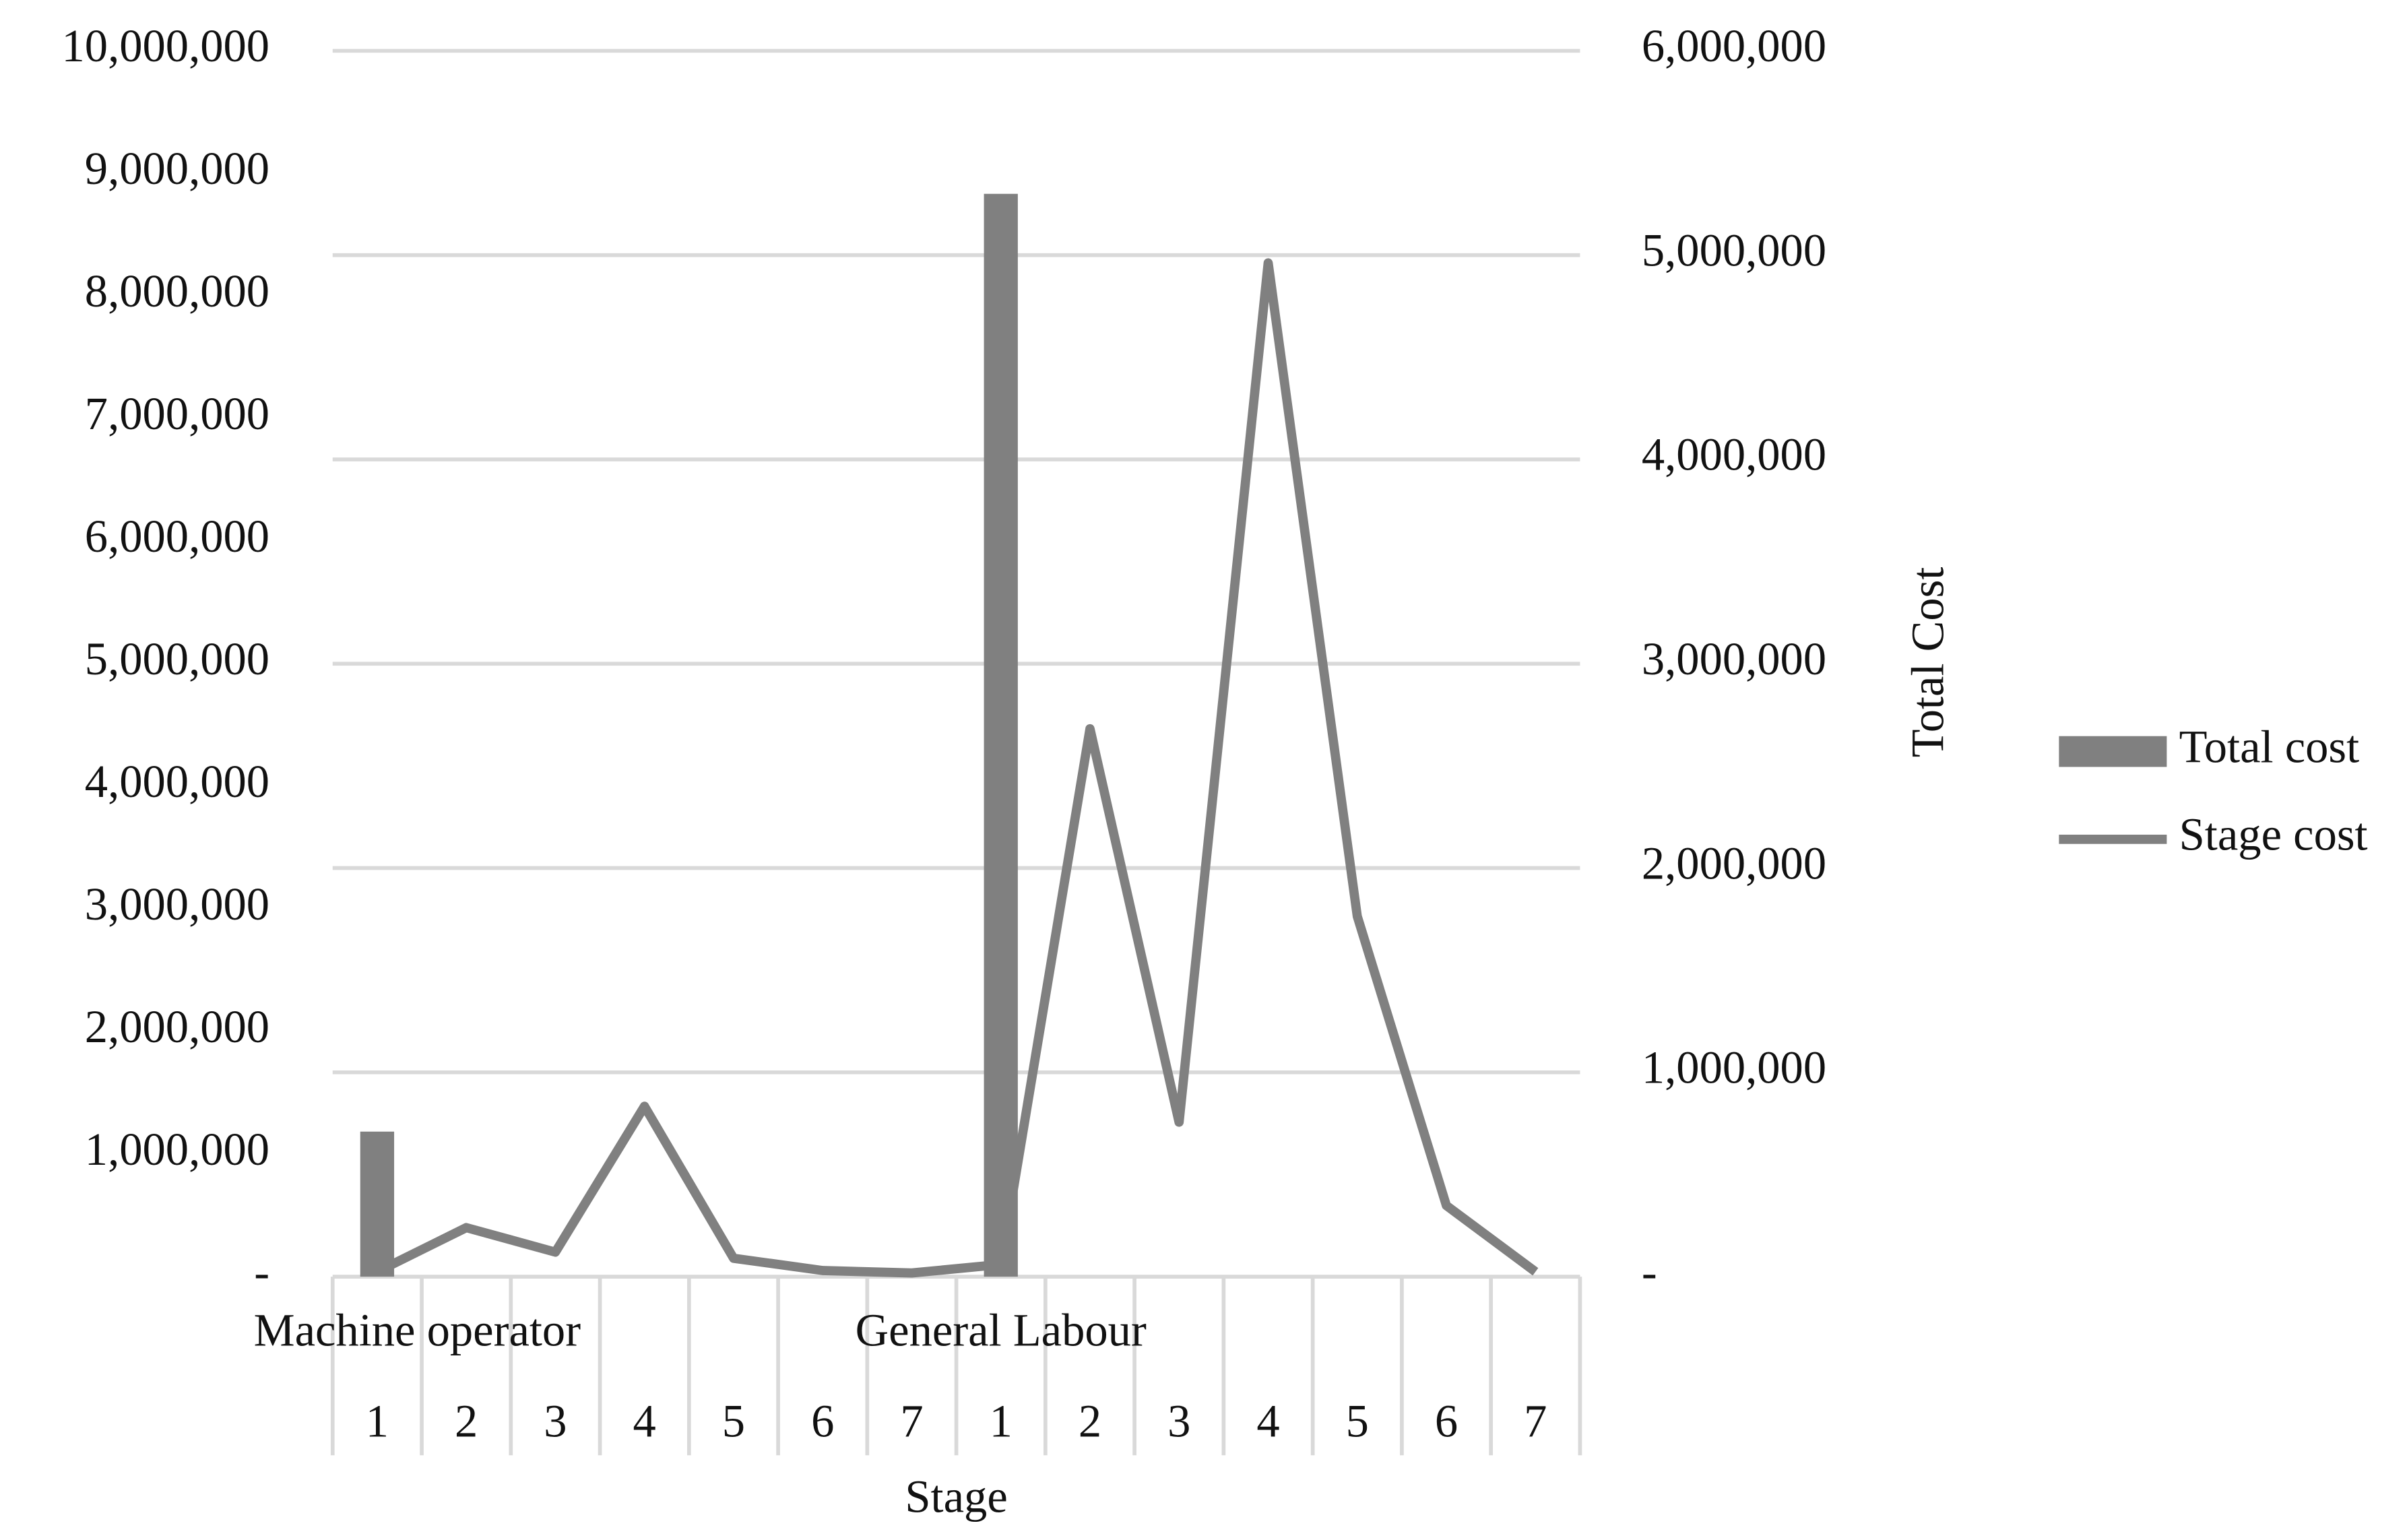 This screenshot has width=2407, height=1540. What do you see at coordinates (2113, 752) in the screenshot?
I see `legend-swatch` at bounding box center [2113, 752].